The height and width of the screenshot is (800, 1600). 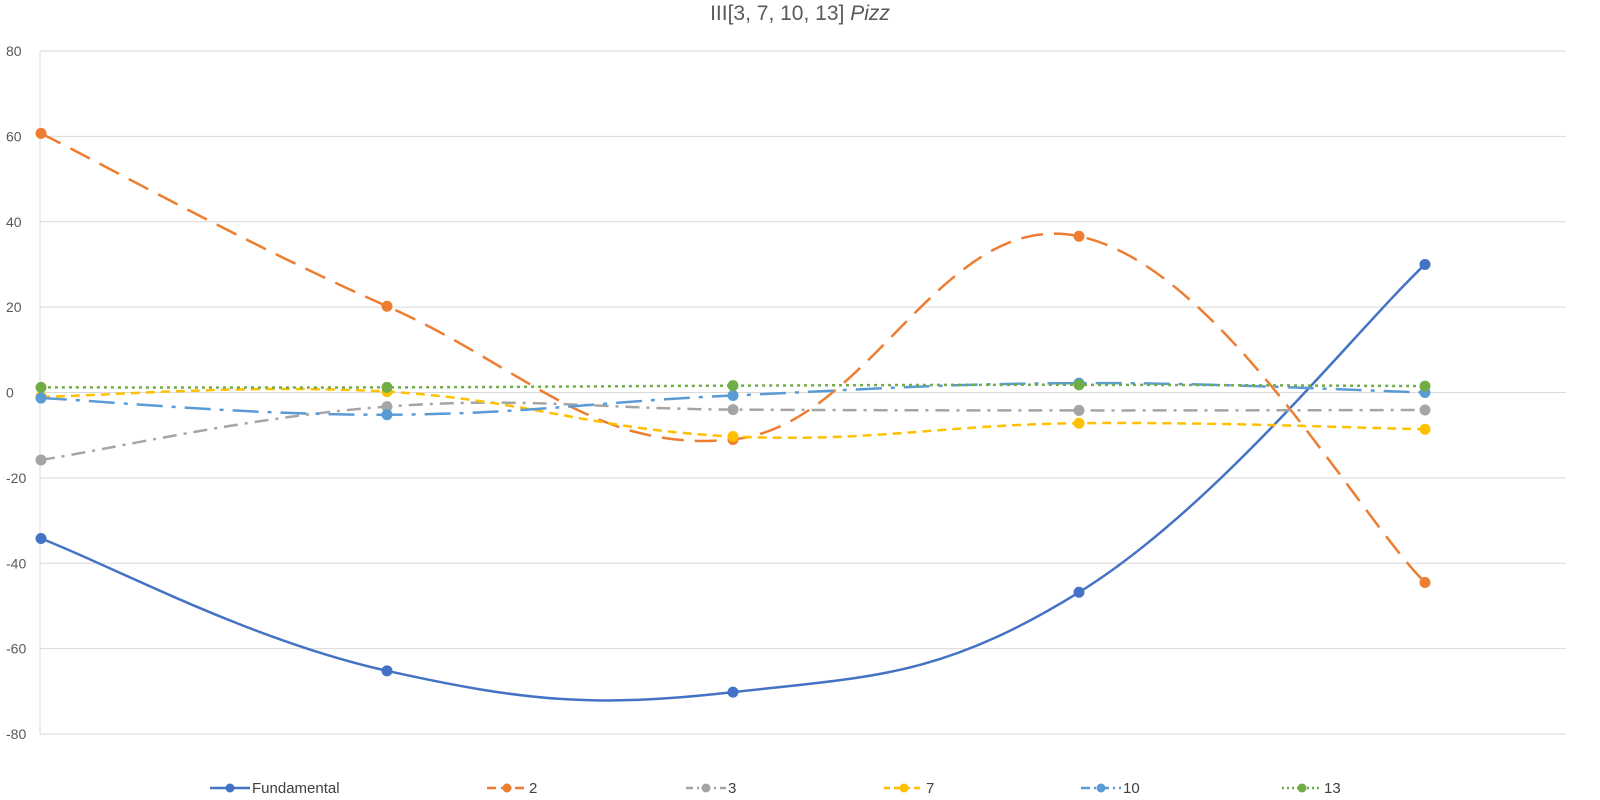 I want to click on legend-label: 10, so click(x=1131, y=788).